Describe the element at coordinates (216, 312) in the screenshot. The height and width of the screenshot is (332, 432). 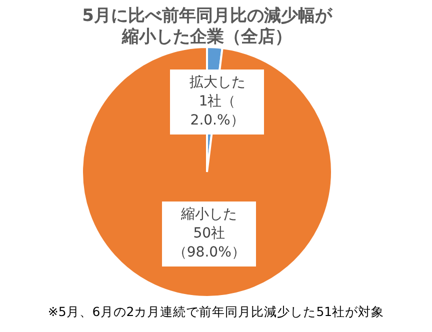
I see `text: ※5月、6月の2カ月連続で前年同月比減少した51社が対象` at that location.